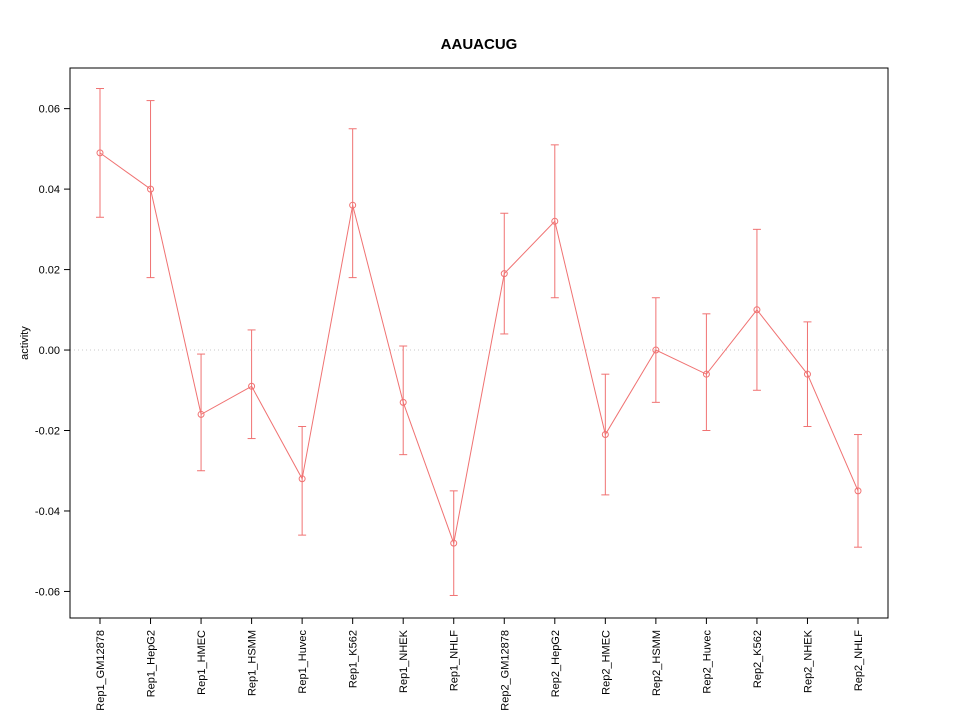  I want to click on x-tick-label: Rep1_GM12878, so click(101, 670).